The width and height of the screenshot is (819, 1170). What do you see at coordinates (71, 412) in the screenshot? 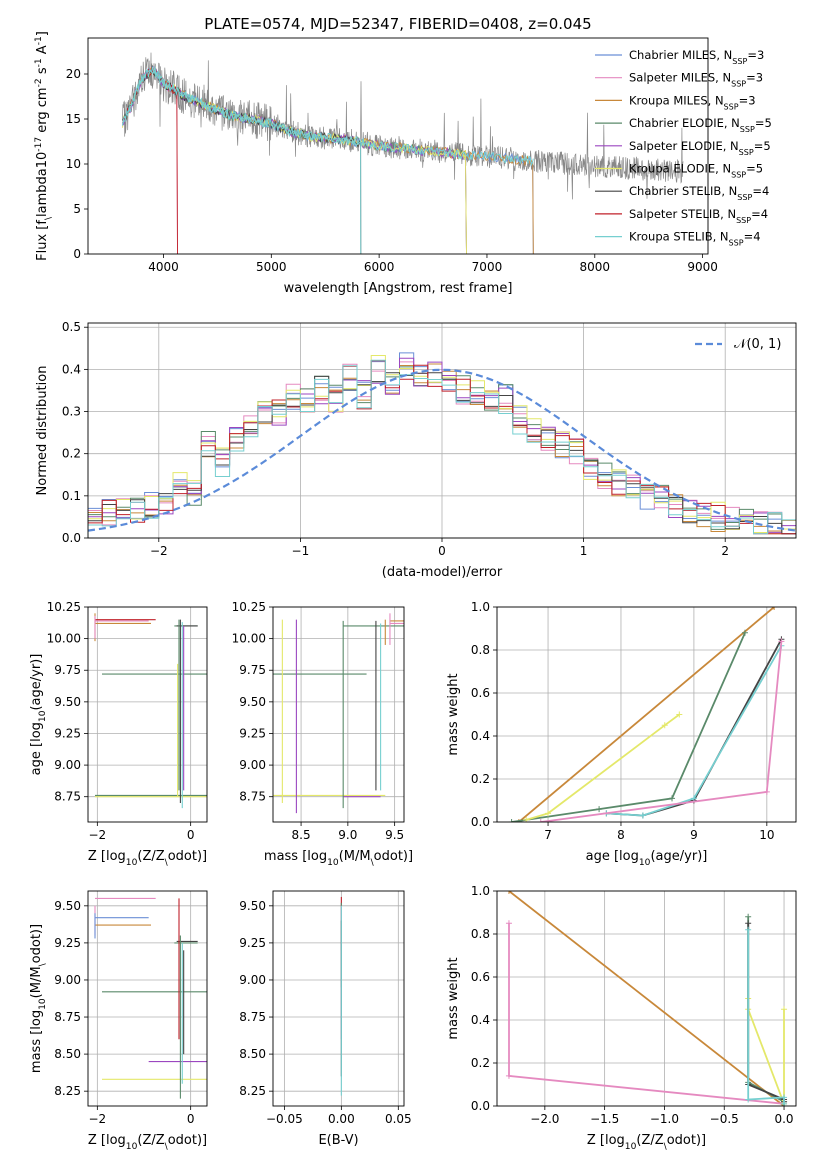
I see `residuals-ytick-label-3: 0.3` at bounding box center [71, 412].